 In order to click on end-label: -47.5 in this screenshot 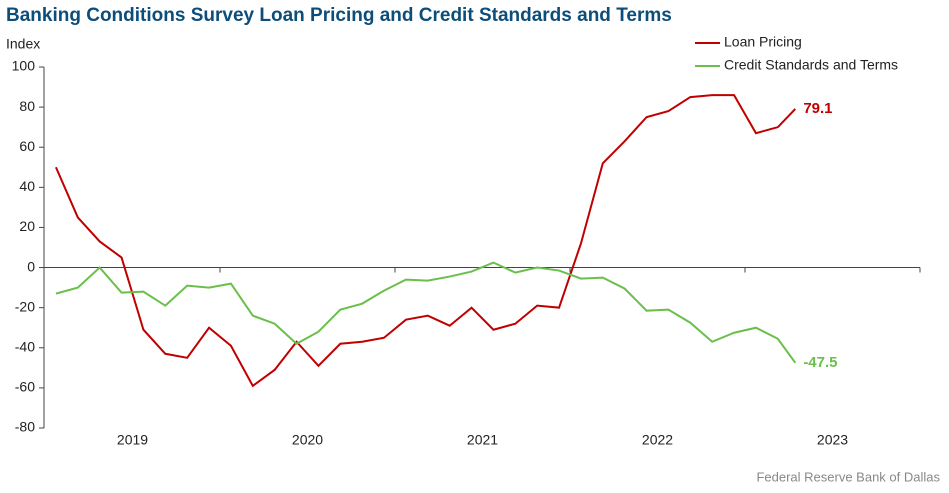, I will do `click(820, 362)`.